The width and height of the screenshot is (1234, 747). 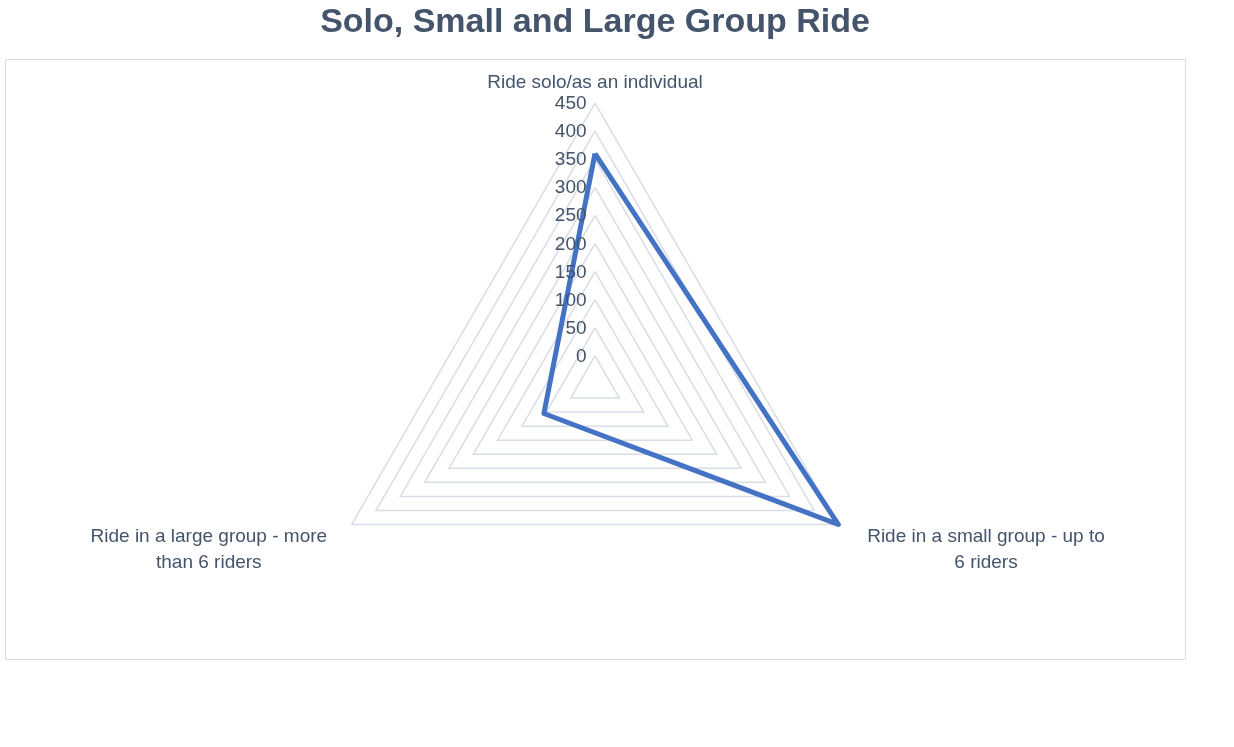 What do you see at coordinates (576, 327) in the screenshot?
I see `y-tick-label: 50` at bounding box center [576, 327].